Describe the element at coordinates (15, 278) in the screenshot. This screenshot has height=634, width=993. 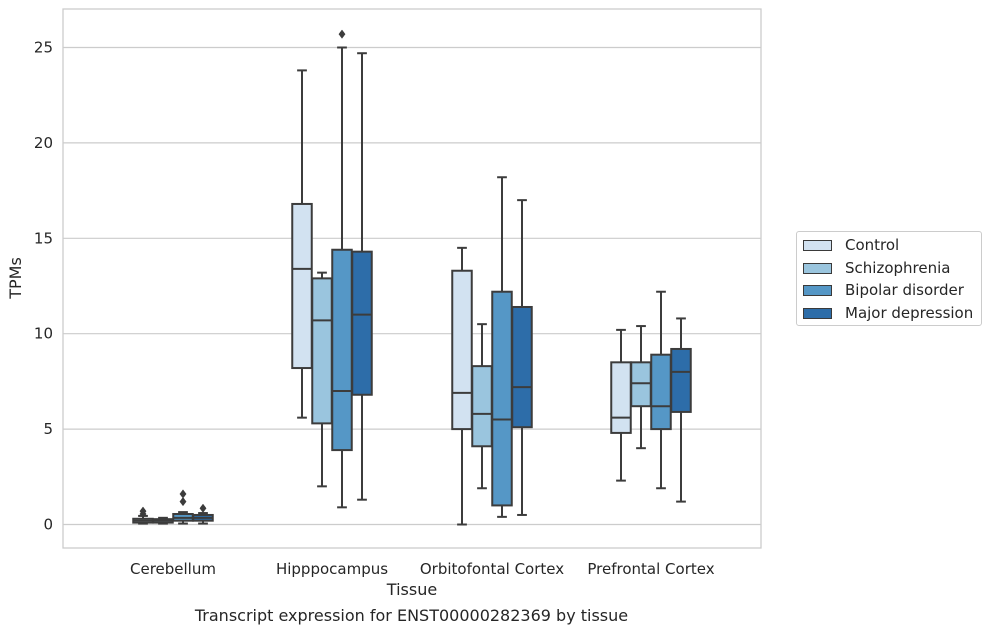
I see `y-axis-label: TPMs` at that location.